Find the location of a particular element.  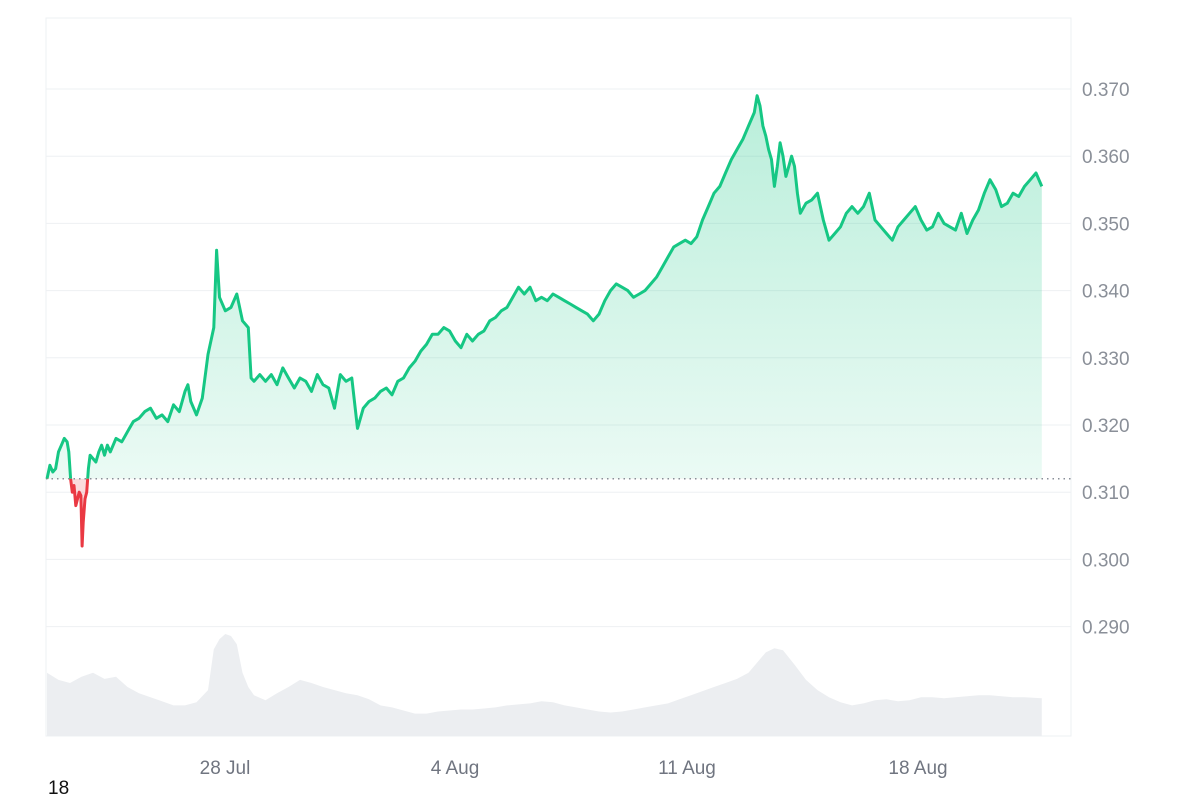

y-tick-label: 0.330 is located at coordinates (1106, 359).